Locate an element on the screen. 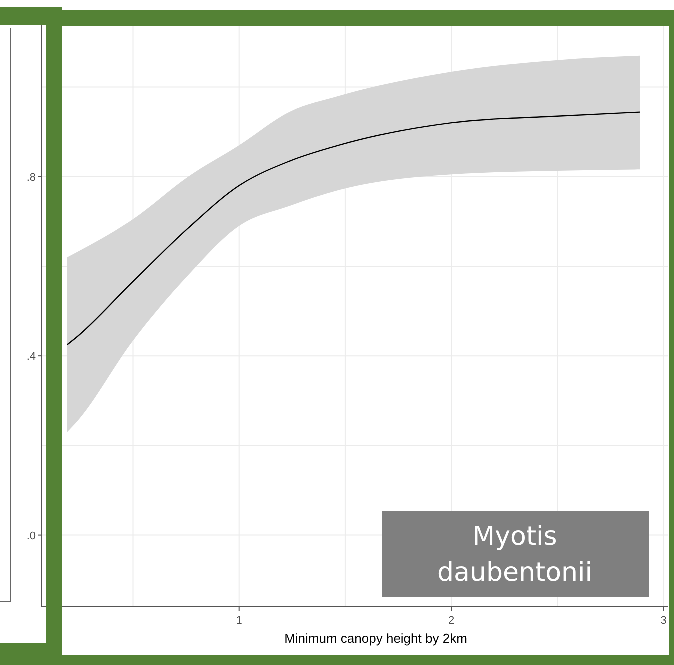  x-tick-label: 1 is located at coordinates (239, 621).